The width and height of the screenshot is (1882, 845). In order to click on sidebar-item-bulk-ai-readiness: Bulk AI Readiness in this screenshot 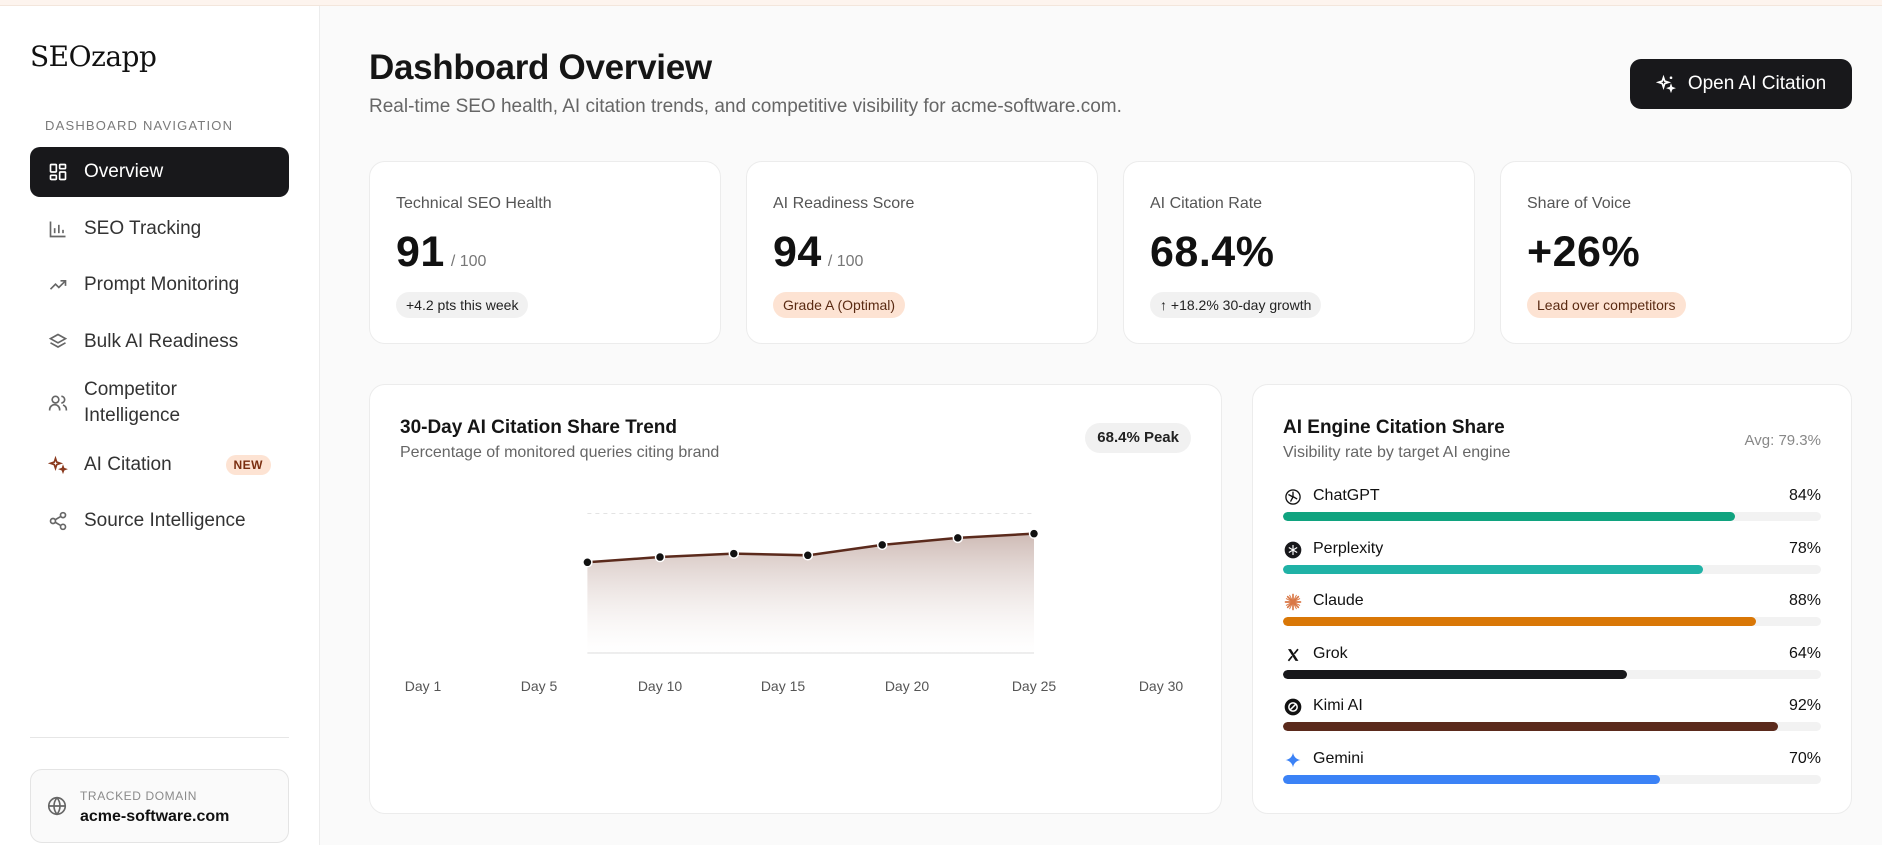, I will do `click(159, 342)`.